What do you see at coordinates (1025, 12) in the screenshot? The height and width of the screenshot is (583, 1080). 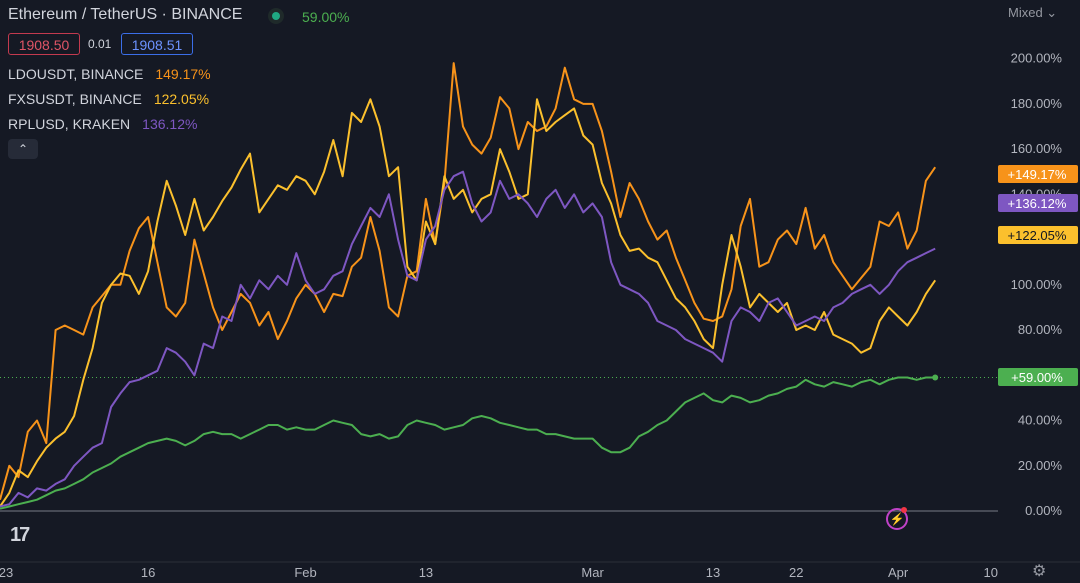 I see `scale-mode-label: Mixed` at bounding box center [1025, 12].